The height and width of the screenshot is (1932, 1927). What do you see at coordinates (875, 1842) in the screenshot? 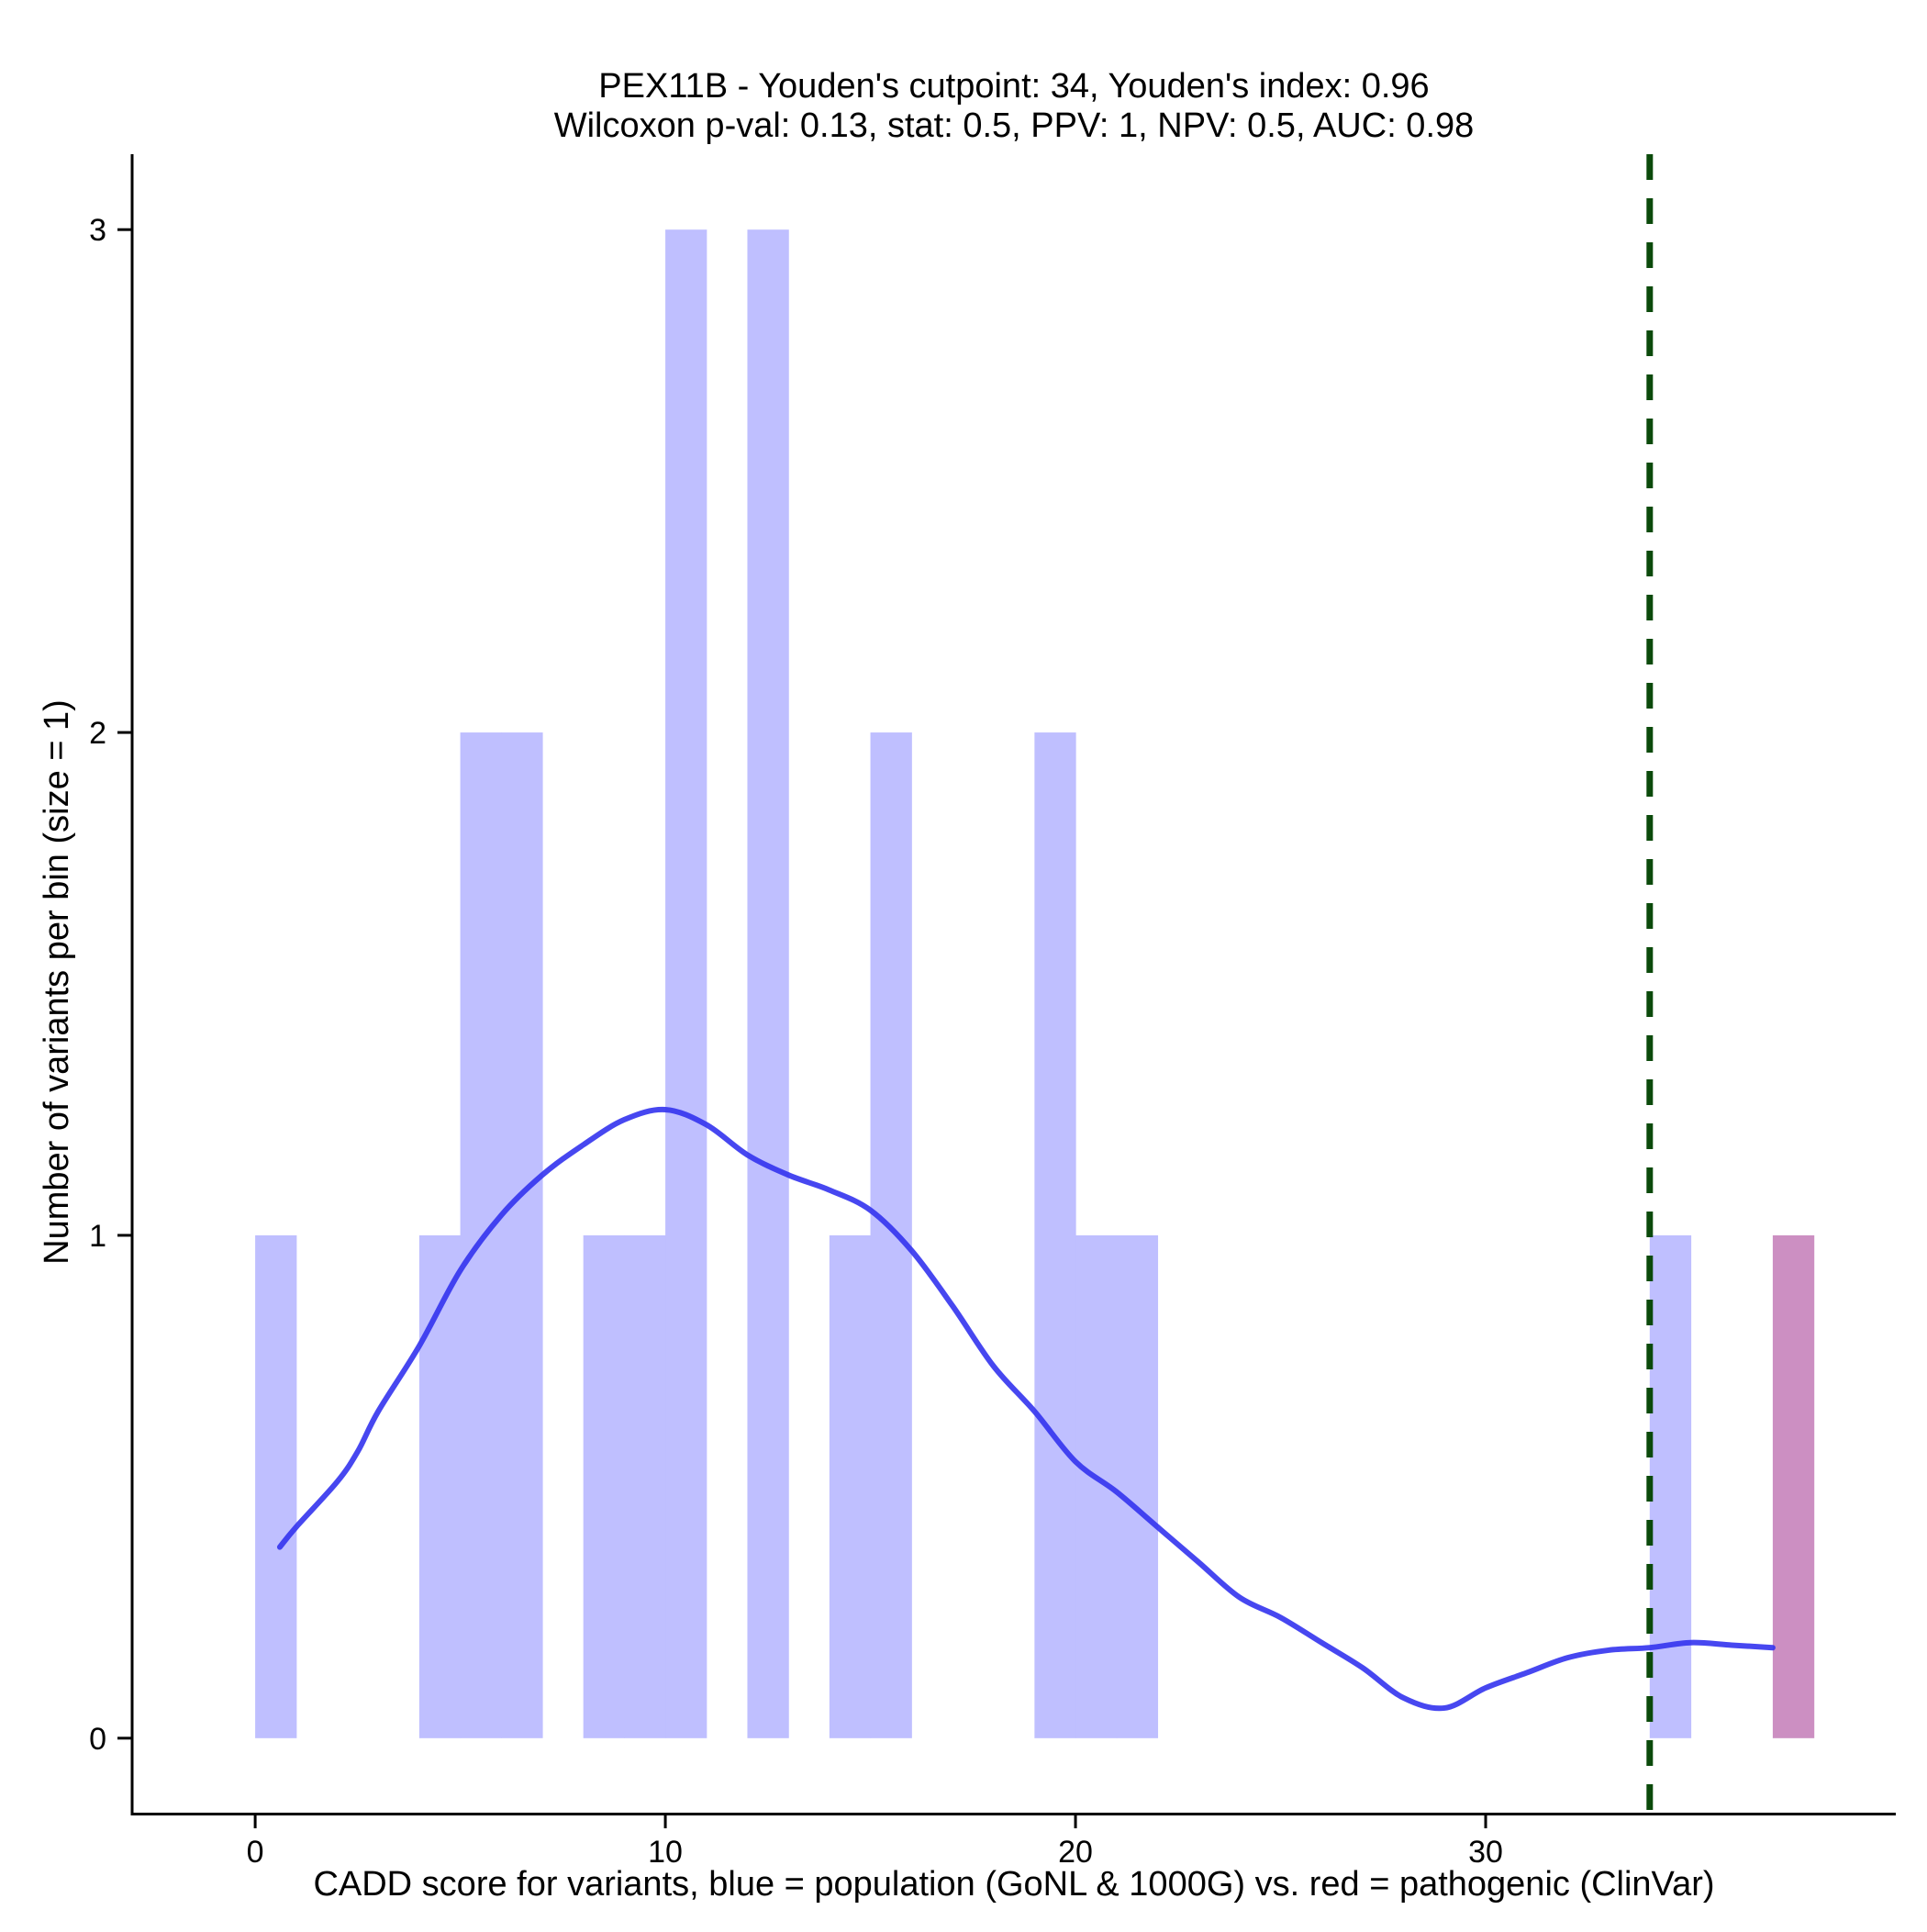
I see `x-ticks-layer: 0 10 20 30` at bounding box center [875, 1842].